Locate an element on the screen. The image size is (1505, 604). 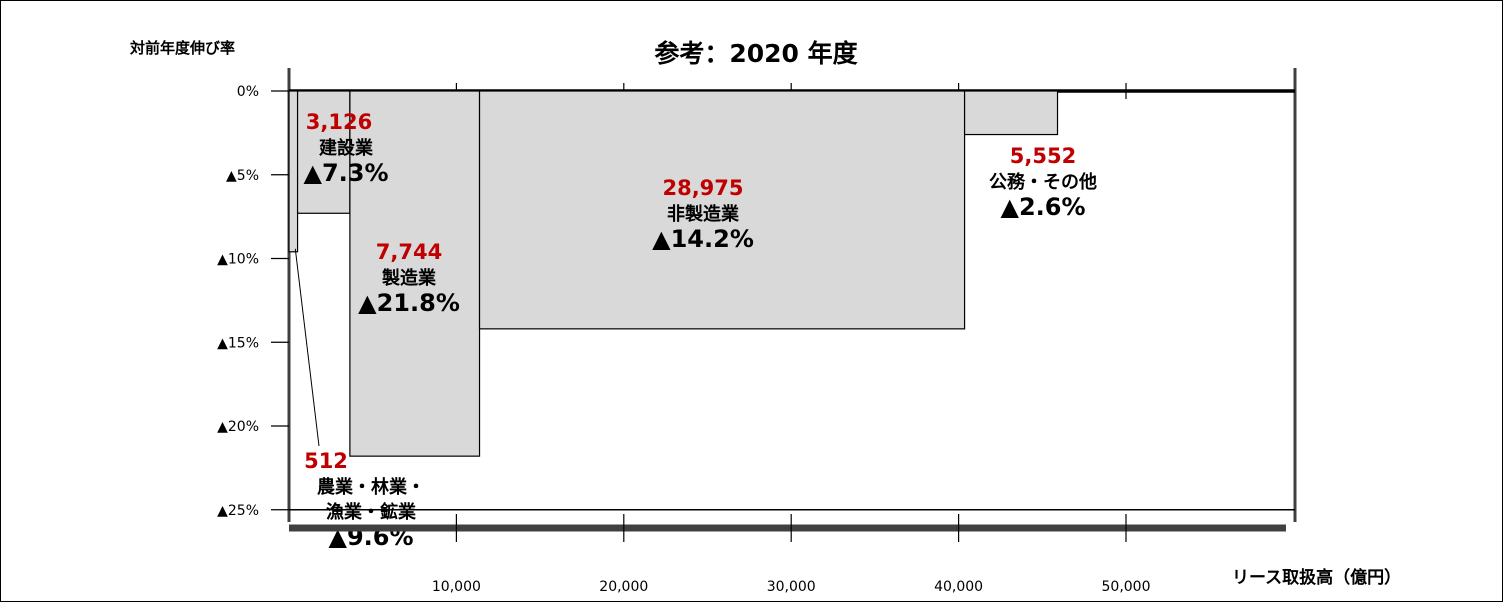
y-axis-label: 対前年度伸び率 is located at coordinates (182, 48).